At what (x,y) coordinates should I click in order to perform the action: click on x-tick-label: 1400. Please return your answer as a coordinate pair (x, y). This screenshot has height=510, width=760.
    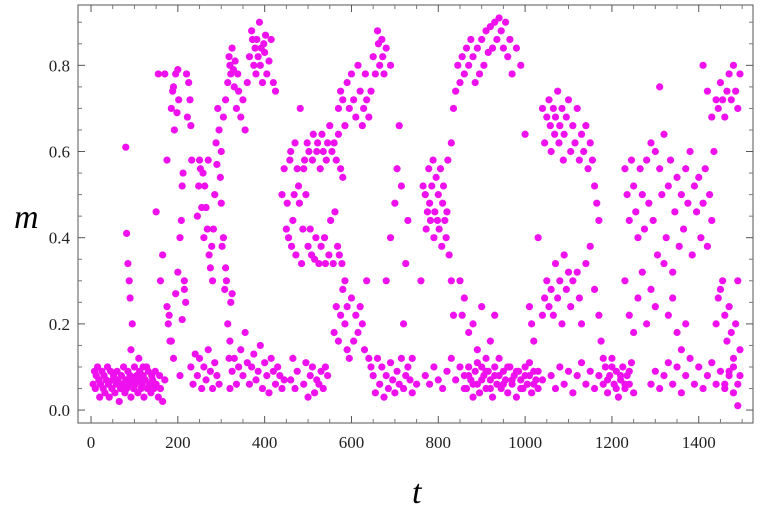
    Looking at the image, I should click on (699, 442).